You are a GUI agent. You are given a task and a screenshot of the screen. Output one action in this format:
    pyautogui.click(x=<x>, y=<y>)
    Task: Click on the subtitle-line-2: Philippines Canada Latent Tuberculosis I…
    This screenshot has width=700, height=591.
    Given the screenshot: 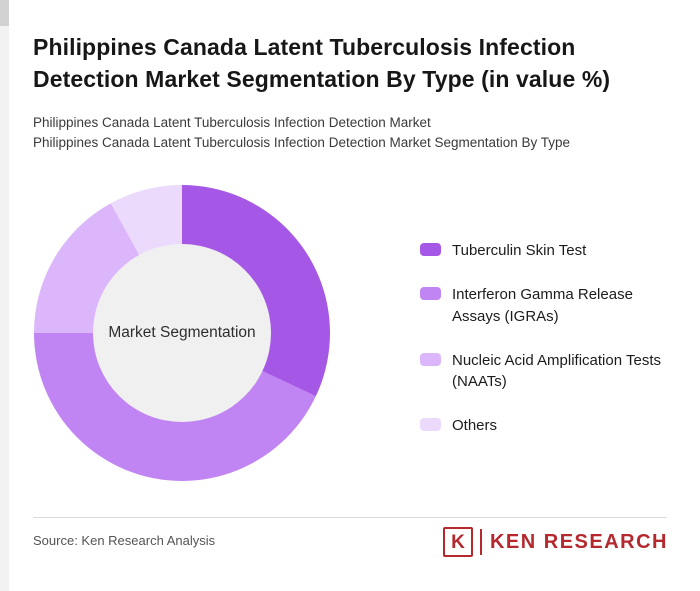 What is the action you would take?
    pyautogui.click(x=302, y=143)
    